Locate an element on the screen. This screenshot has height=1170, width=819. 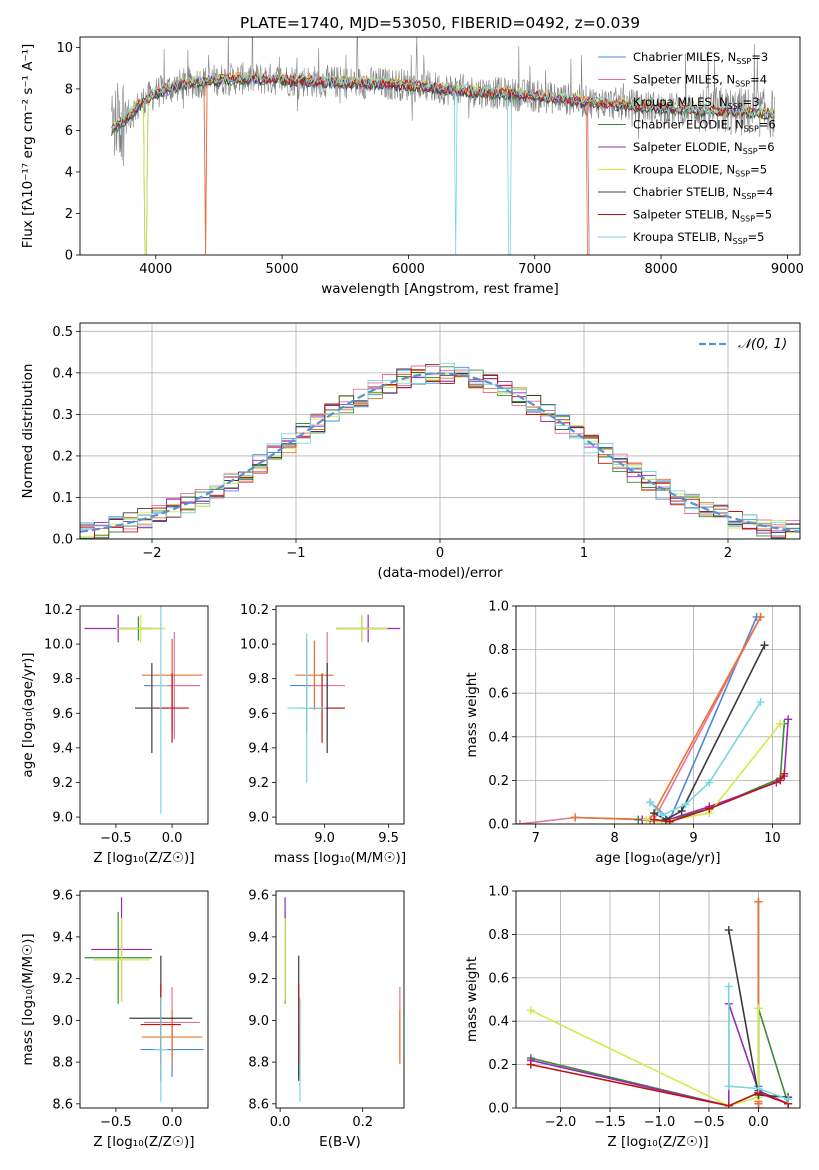
legend-entry: Salpeter ELODIE, NSSP=6 is located at coordinates (704, 148).